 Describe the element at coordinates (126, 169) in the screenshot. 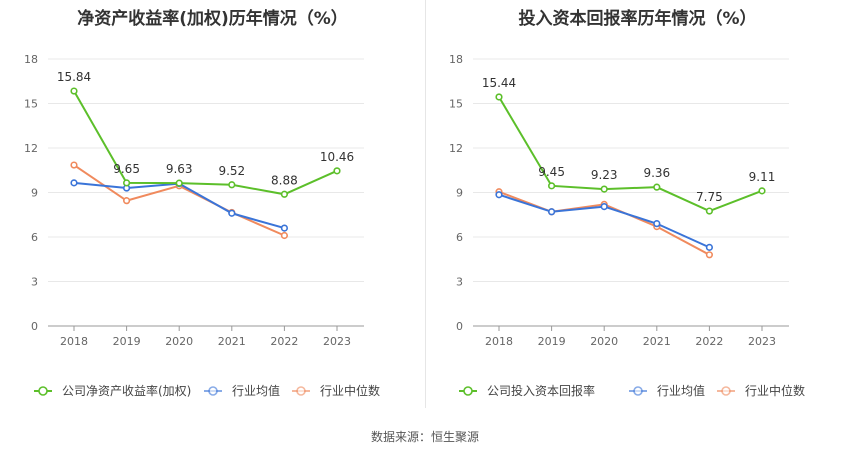

I see `data-label: 9.65` at that location.